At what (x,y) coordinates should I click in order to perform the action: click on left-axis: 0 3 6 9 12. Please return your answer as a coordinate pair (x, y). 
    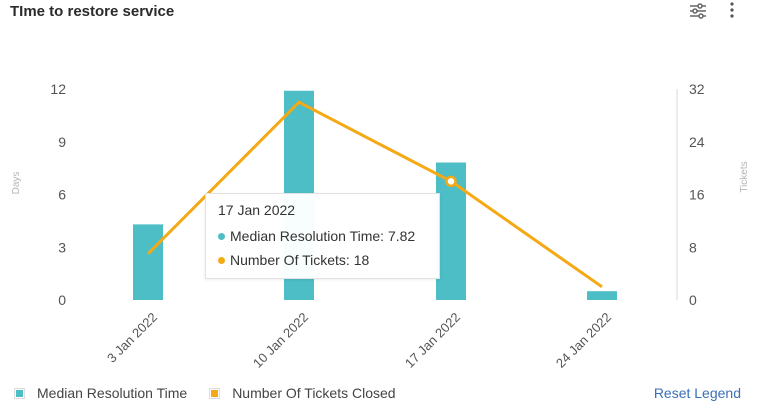
    Looking at the image, I should click on (58, 194).